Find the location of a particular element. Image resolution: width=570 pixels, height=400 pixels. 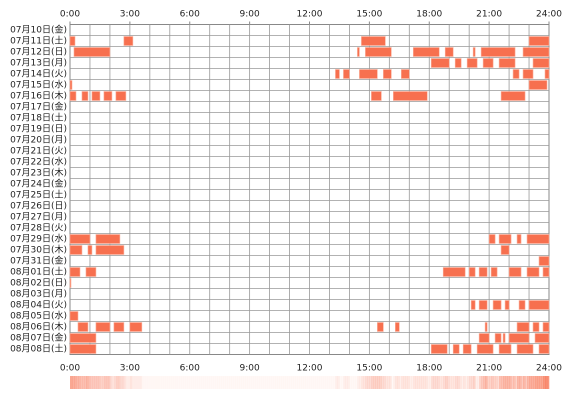

row-label: 07月20日(月) is located at coordinates (38, 140).